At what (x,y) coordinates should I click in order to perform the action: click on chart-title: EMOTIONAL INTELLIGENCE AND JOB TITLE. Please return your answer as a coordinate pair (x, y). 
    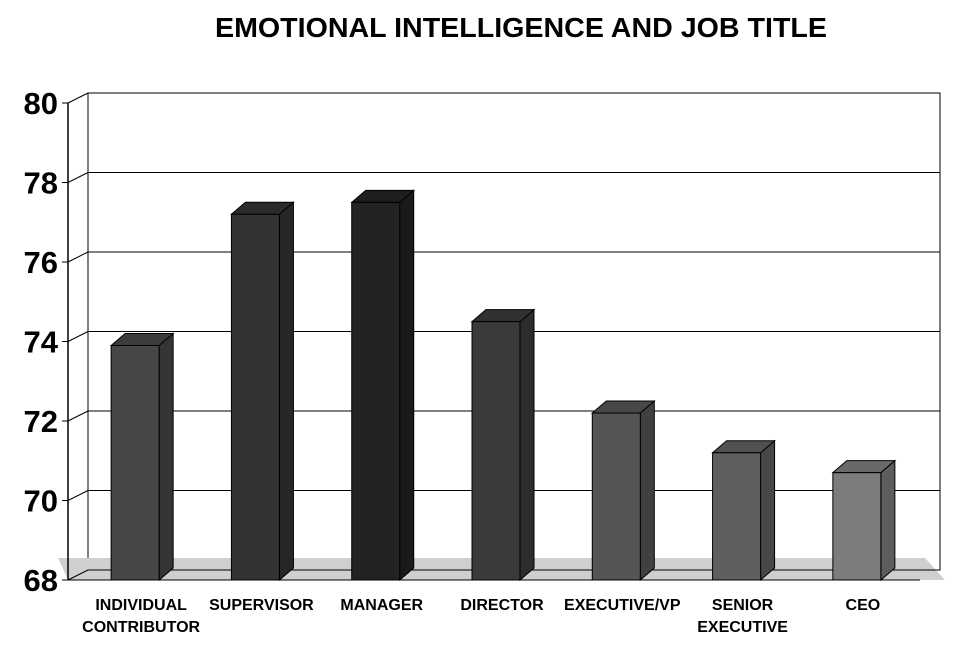
    Looking at the image, I should click on (521, 27).